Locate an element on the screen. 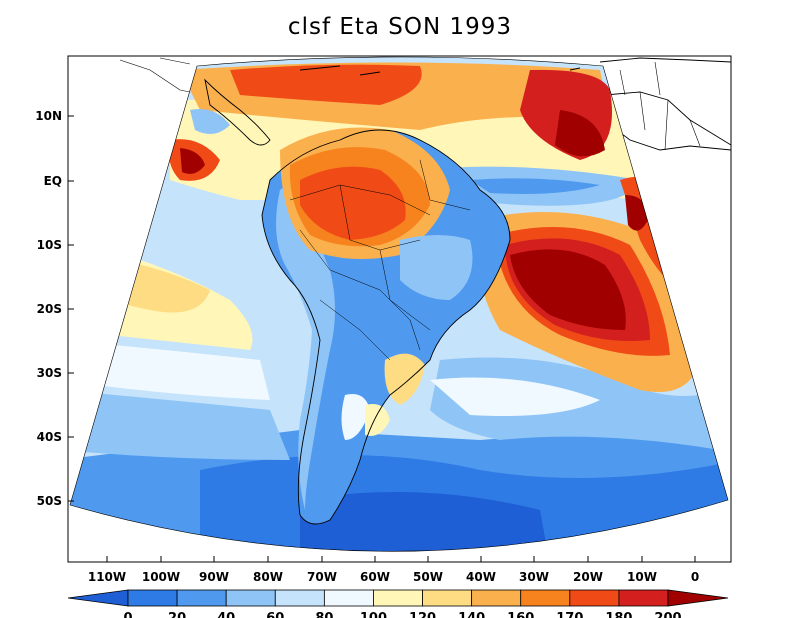 Image resolution: width=800 pixels, height=618 pixels. colorbar: 0 20 40 60 80 100 120 140 160 170 180 200 is located at coordinates (398, 603).